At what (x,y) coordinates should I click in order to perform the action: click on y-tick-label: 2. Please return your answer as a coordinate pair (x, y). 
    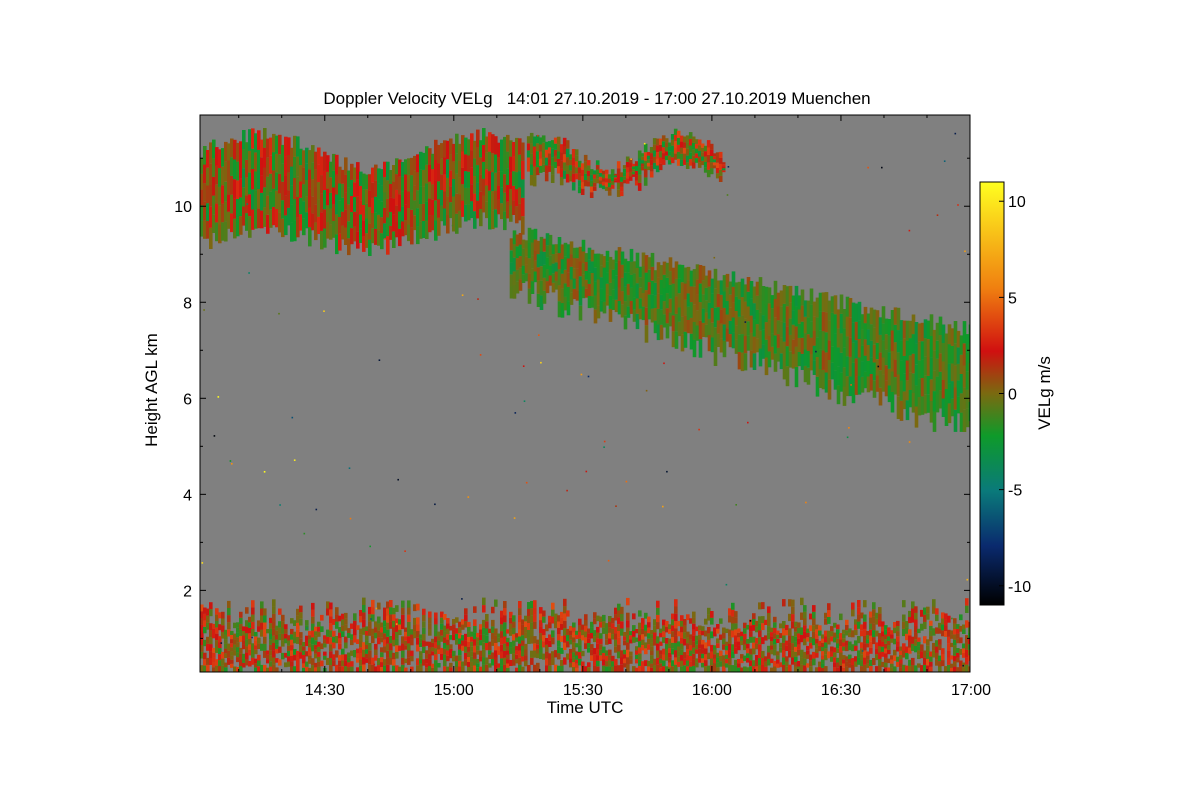
    Looking at the image, I should click on (187, 591).